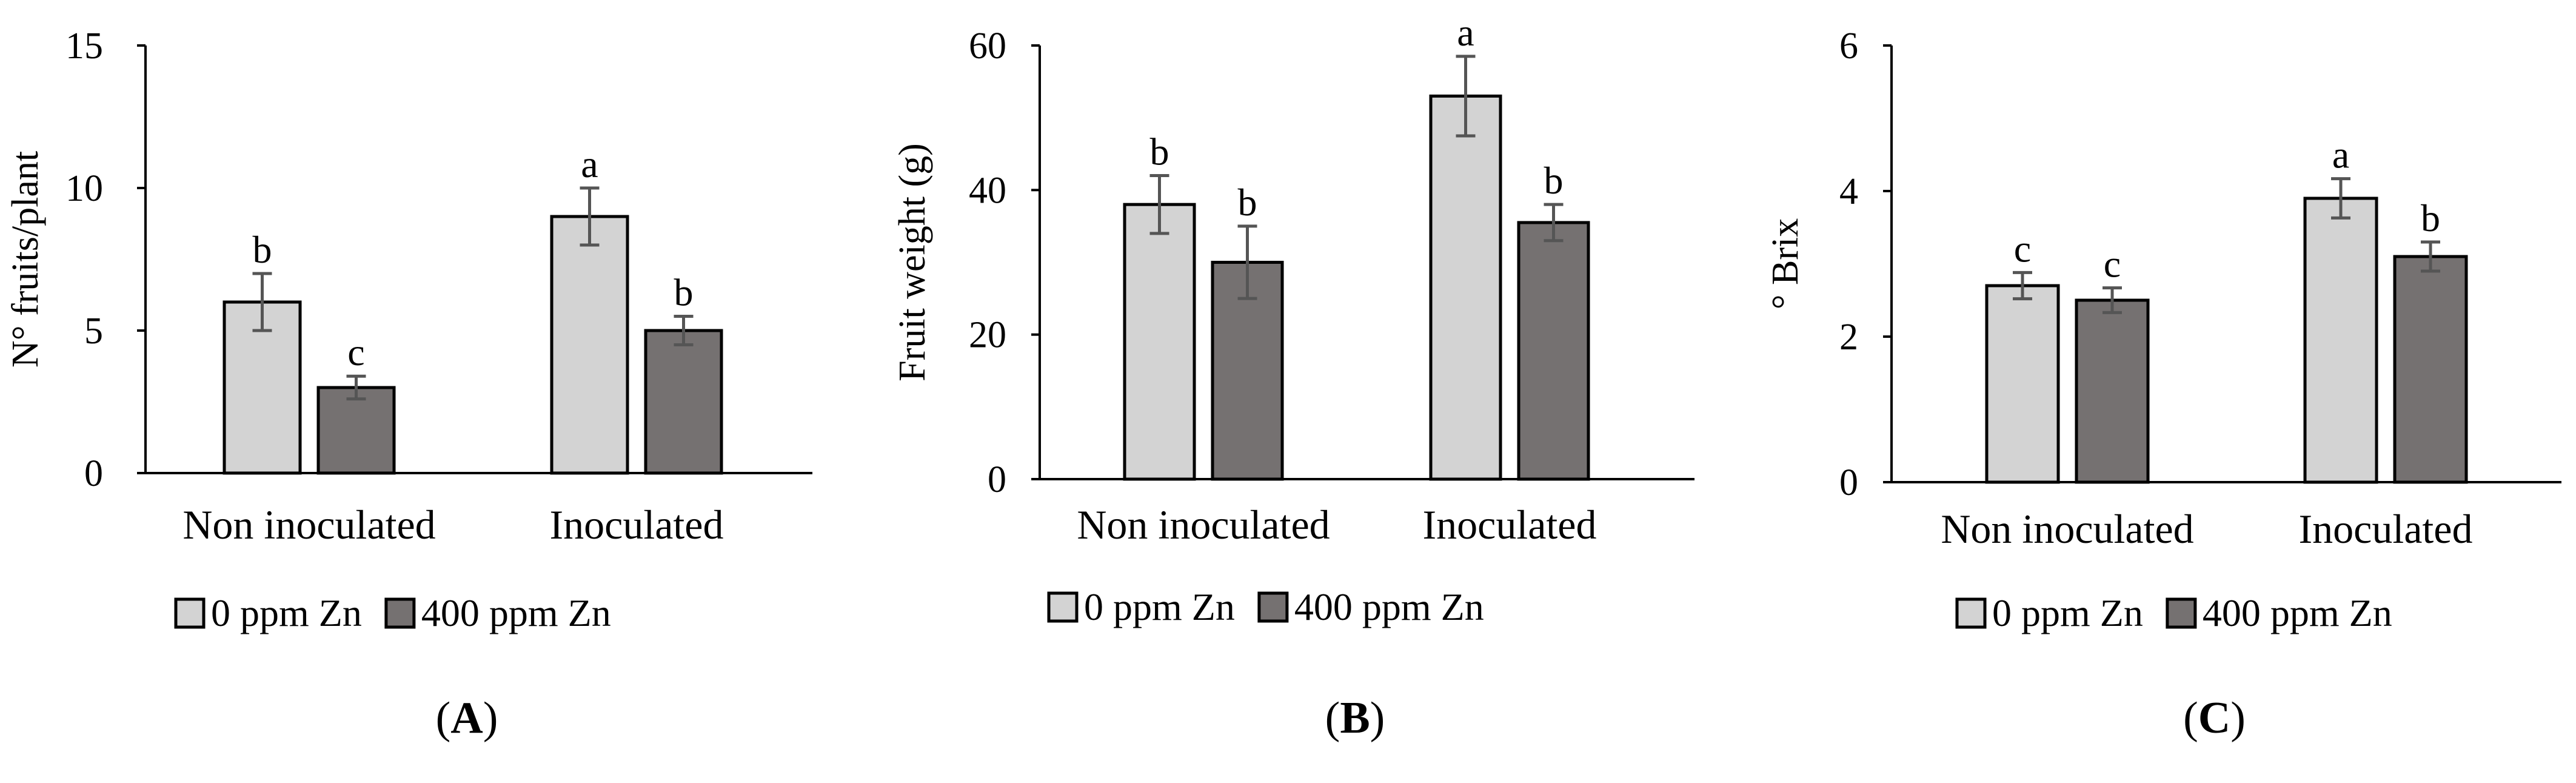 The height and width of the screenshot is (783, 2576). I want to click on y-axis-title: ° Brix, so click(1785, 264).